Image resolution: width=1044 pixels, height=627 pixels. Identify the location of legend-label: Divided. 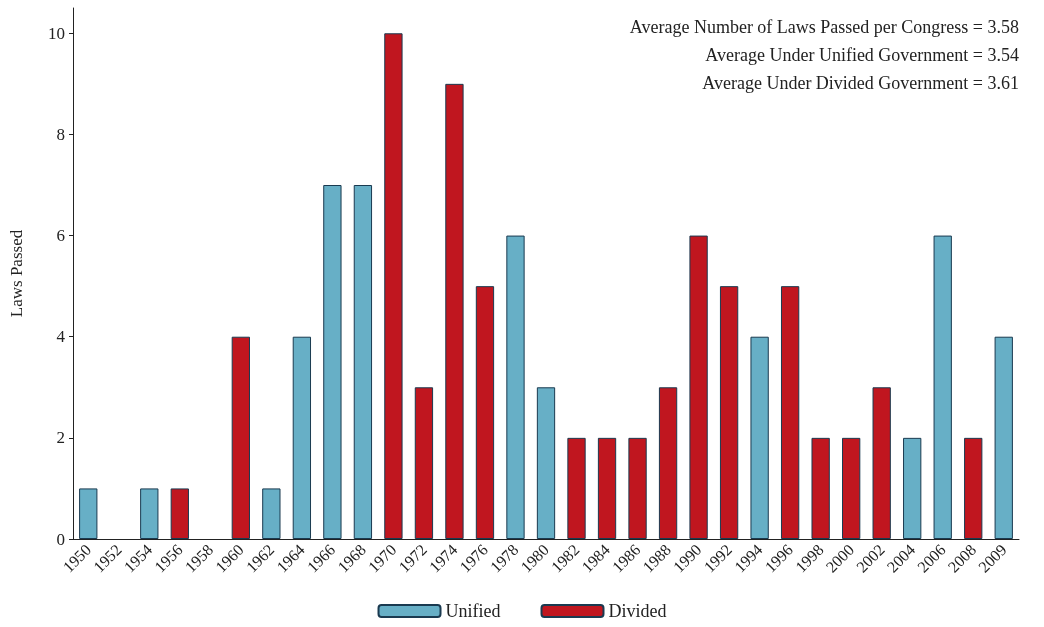
(637, 611).